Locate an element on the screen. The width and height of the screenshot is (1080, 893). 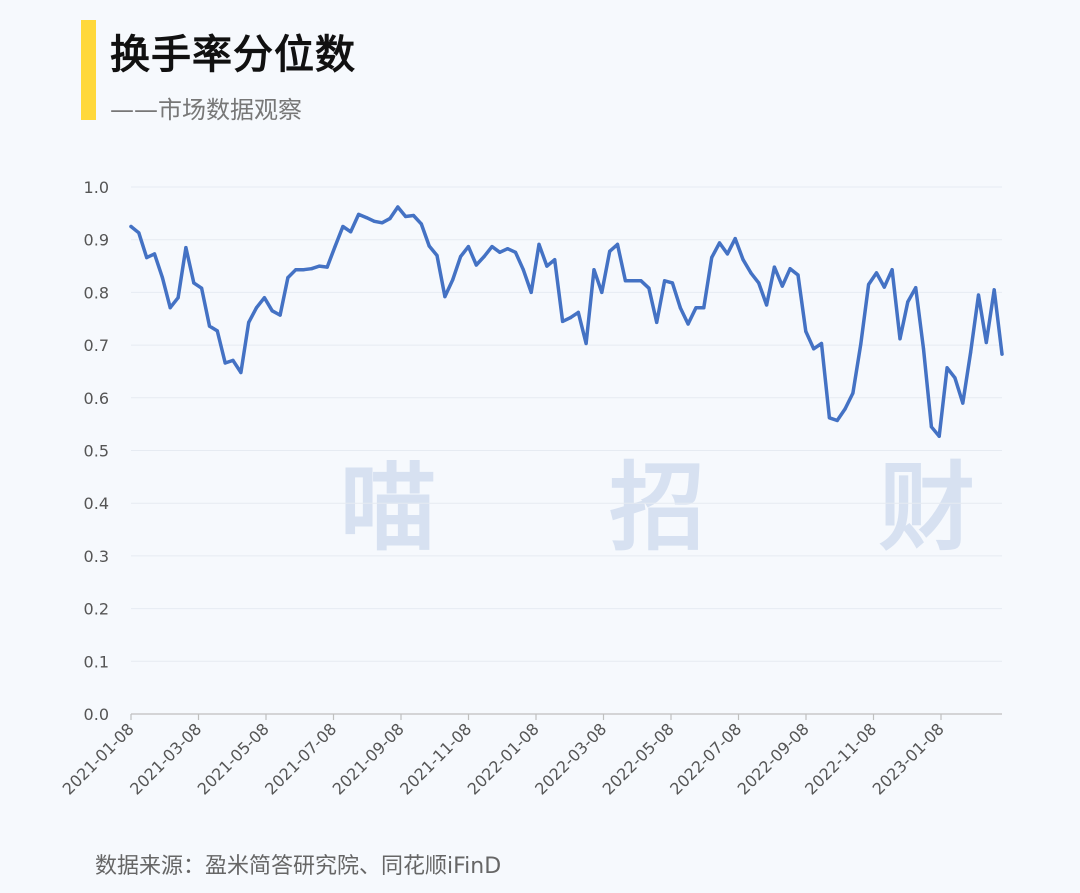
y-tick-label: 0.6 is located at coordinates (96, 398).